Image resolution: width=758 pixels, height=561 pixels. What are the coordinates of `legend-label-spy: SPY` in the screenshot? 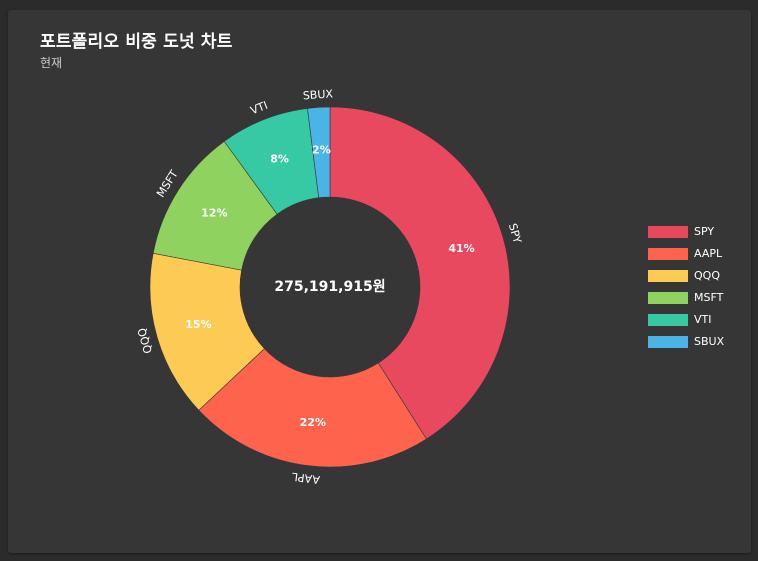 It's located at (704, 231).